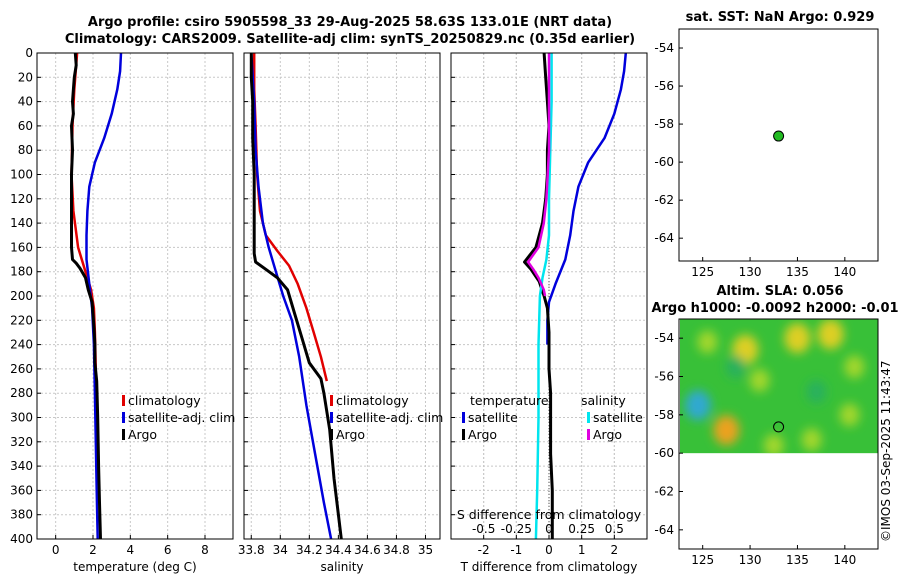 This screenshot has height=580, width=900. Describe the element at coordinates (291, 296) in the screenshot. I see `series-salinity-satellite-adj-clim` at that location.